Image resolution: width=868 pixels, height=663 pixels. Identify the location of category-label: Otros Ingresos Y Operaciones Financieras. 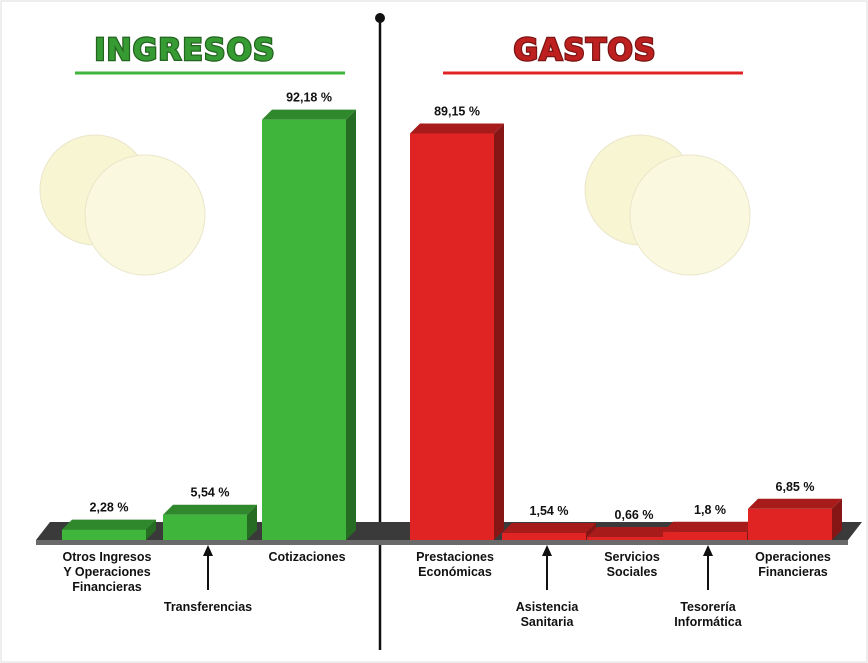
(107, 572).